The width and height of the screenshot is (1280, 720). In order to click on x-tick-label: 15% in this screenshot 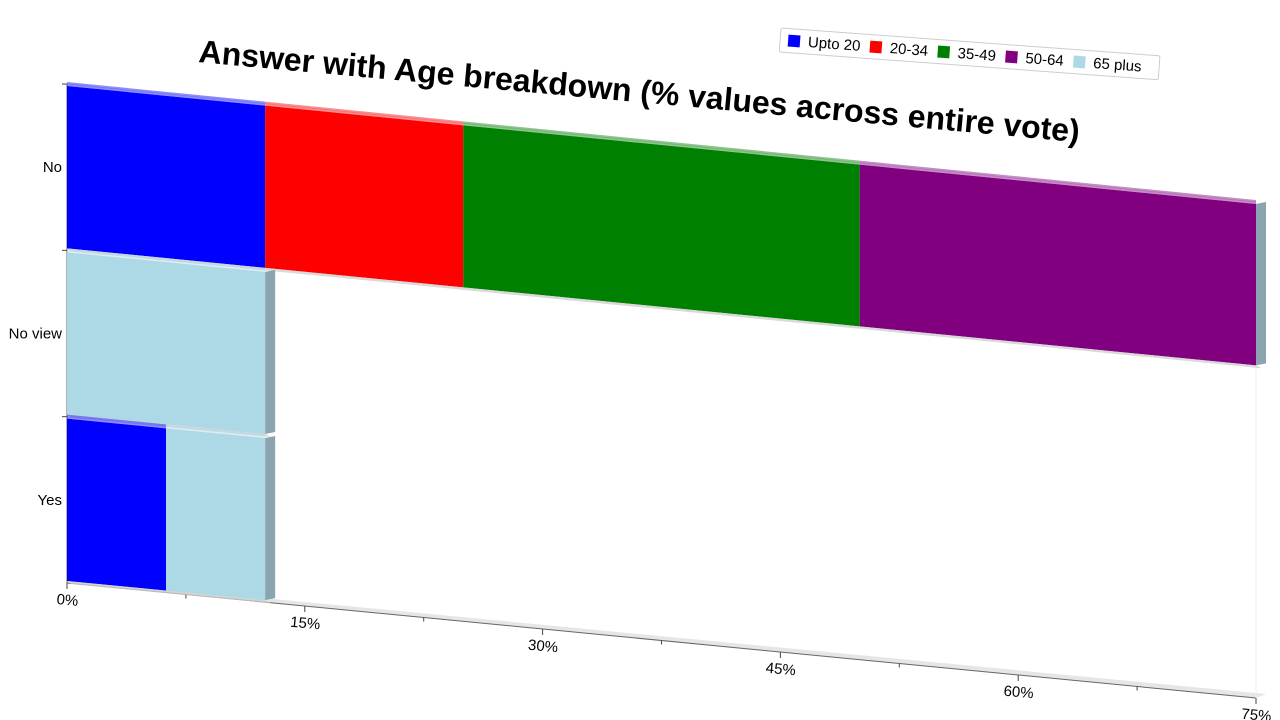, I will do `click(304, 624)`.